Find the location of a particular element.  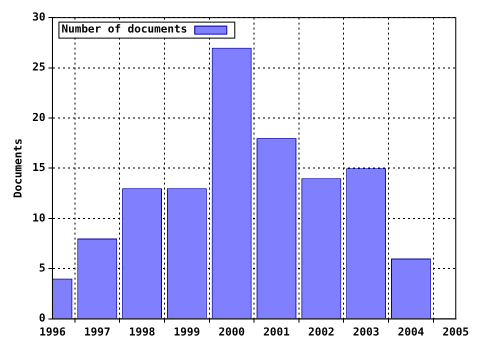

y-axis-title: Documents is located at coordinates (17, 168).